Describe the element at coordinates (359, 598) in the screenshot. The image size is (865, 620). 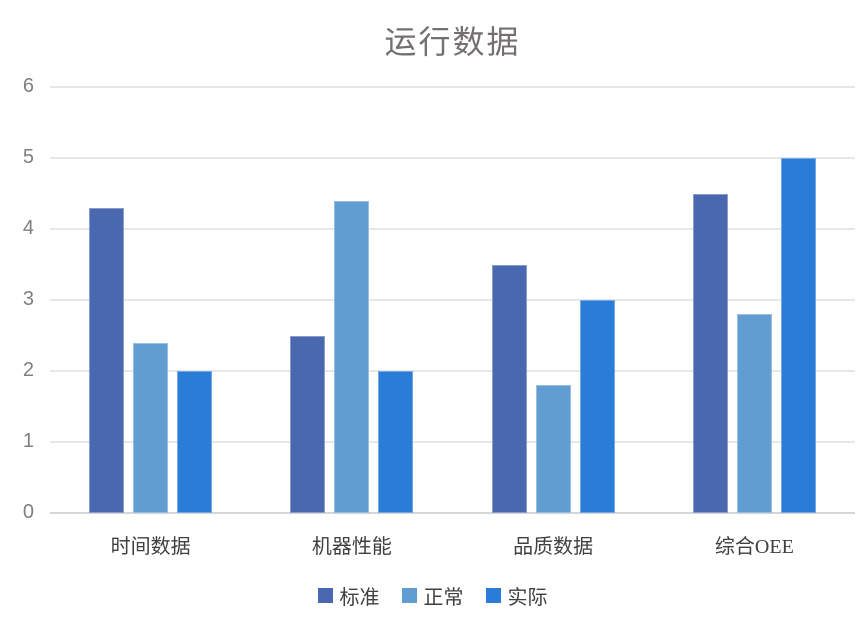
I see `legend-label: 标准` at that location.